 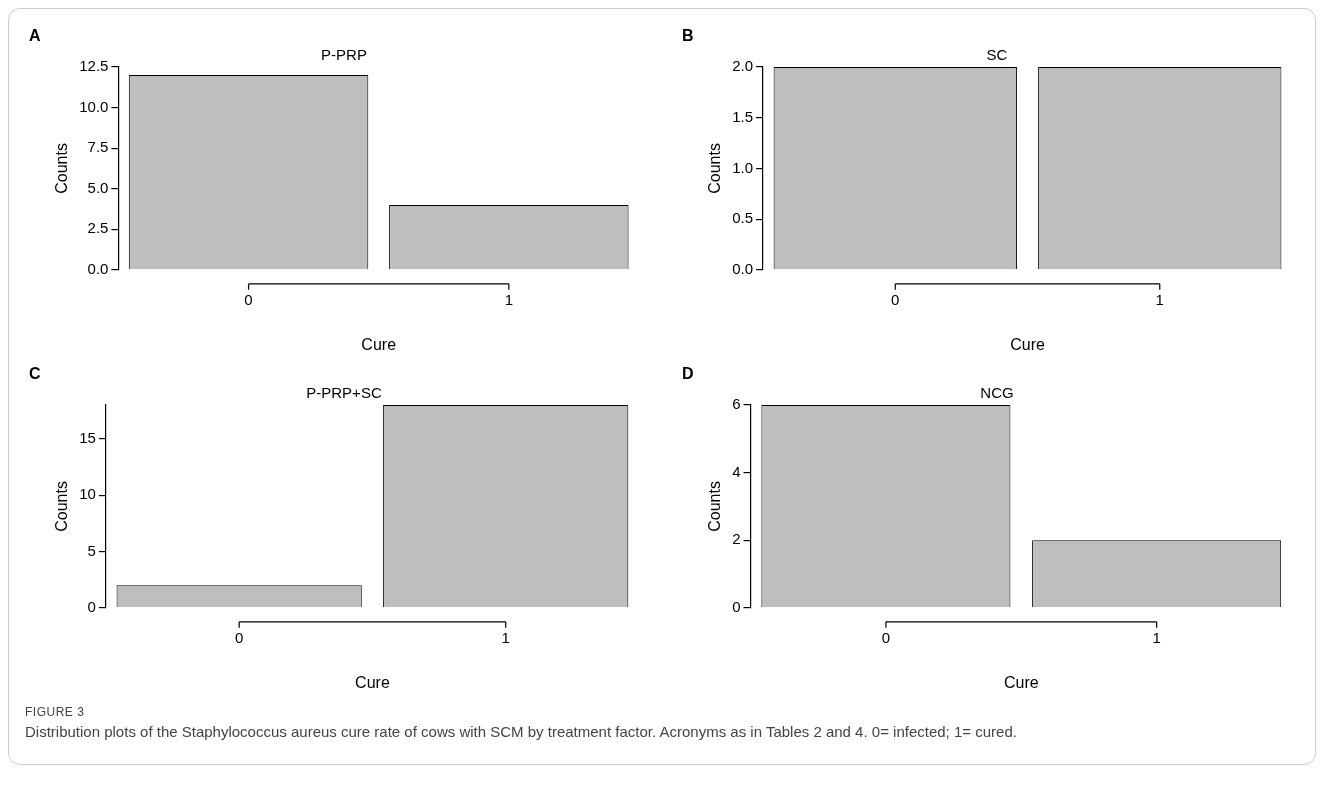 I want to click on chart-title: NCG, so click(x=997, y=393).